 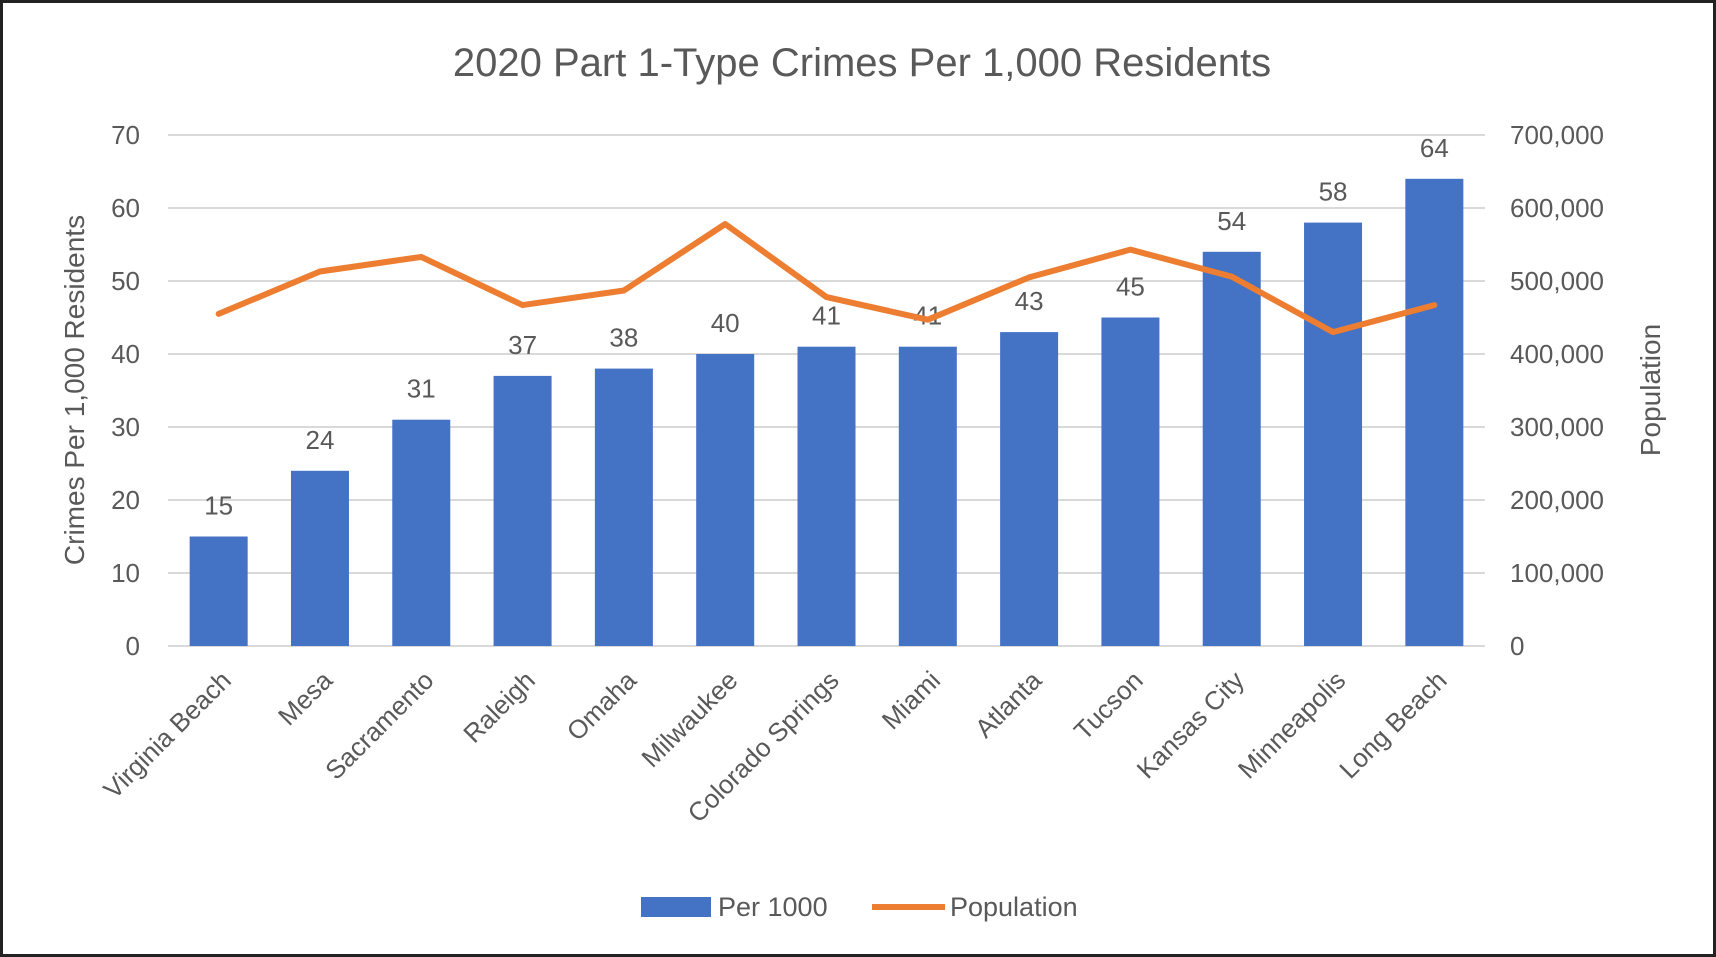 What do you see at coordinates (689, 719) in the screenshot?
I see `x-tick-label: Milwaukee` at bounding box center [689, 719].